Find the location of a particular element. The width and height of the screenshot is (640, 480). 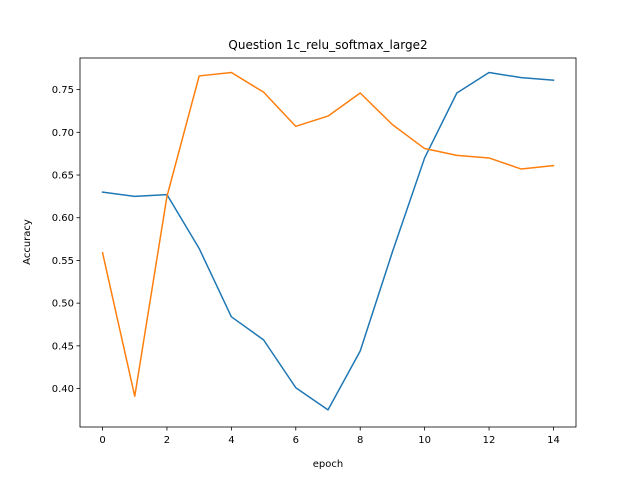

y-tick-label: 0.60 is located at coordinates (63, 218).